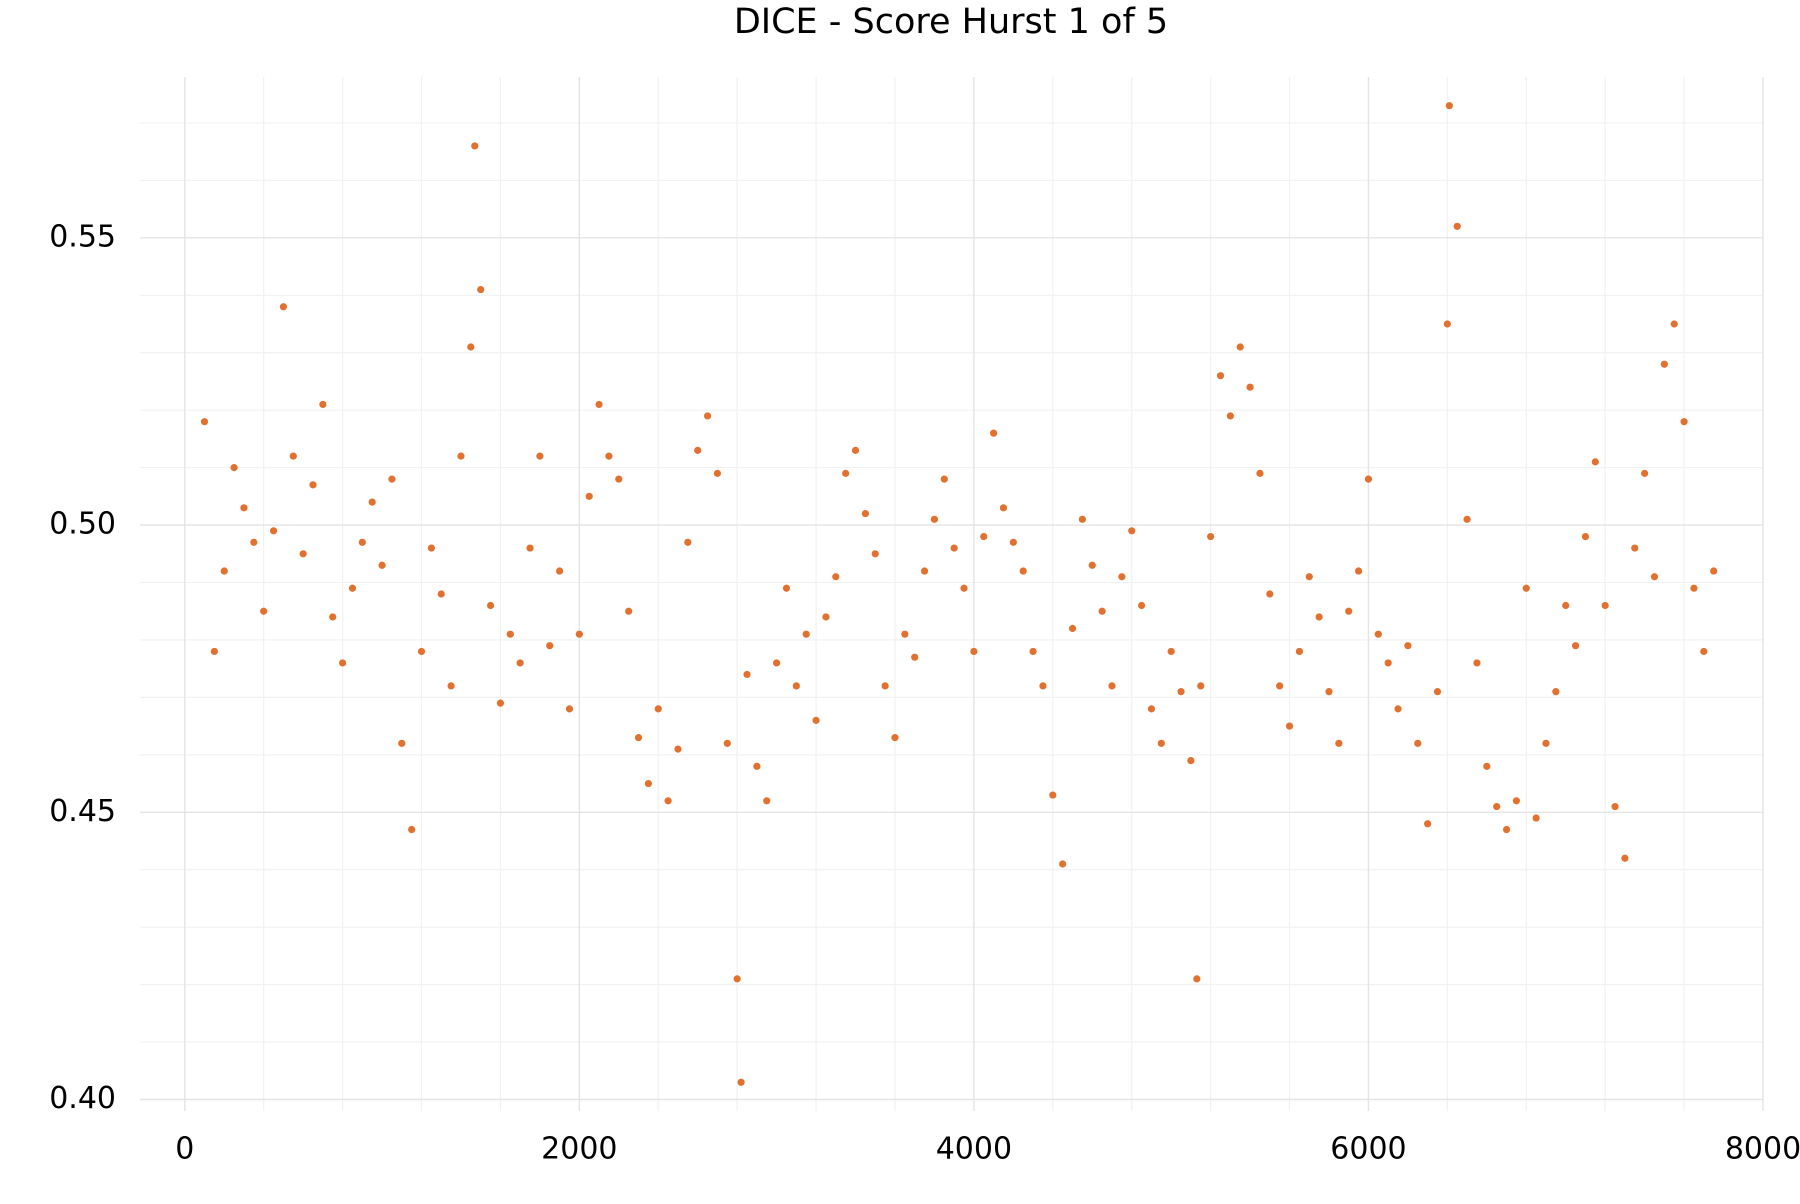  What do you see at coordinates (1368, 1149) in the screenshot?
I see `x-tick-label: 6000` at bounding box center [1368, 1149].